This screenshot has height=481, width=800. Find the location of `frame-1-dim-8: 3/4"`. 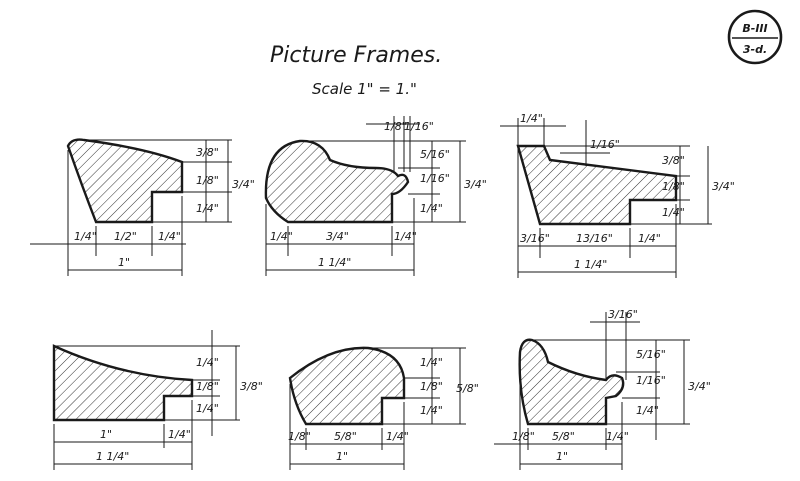

frame-1-dim-8: 3/4" is located at coordinates (243, 184).